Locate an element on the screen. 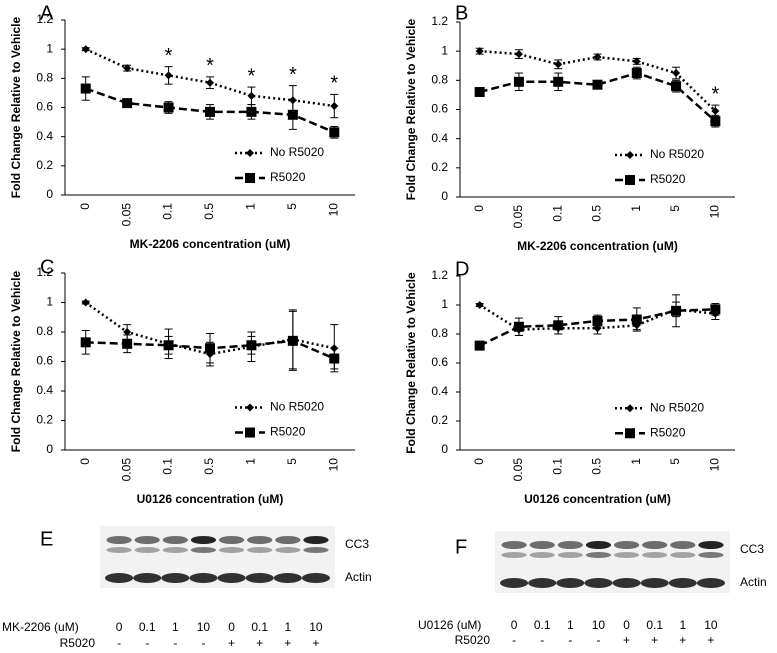  treatment-label: MK-2206 (uM) is located at coordinates (40, 627).